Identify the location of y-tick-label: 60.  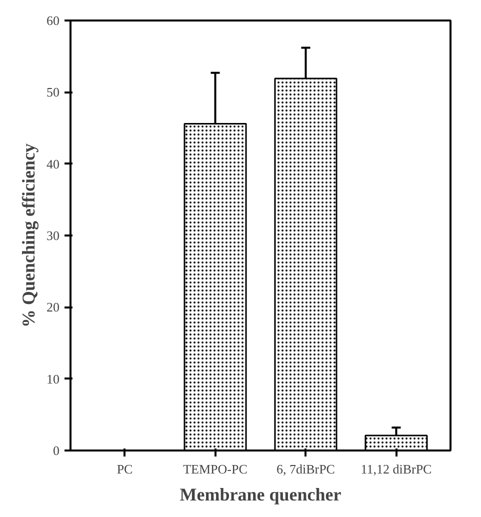
(53, 20).